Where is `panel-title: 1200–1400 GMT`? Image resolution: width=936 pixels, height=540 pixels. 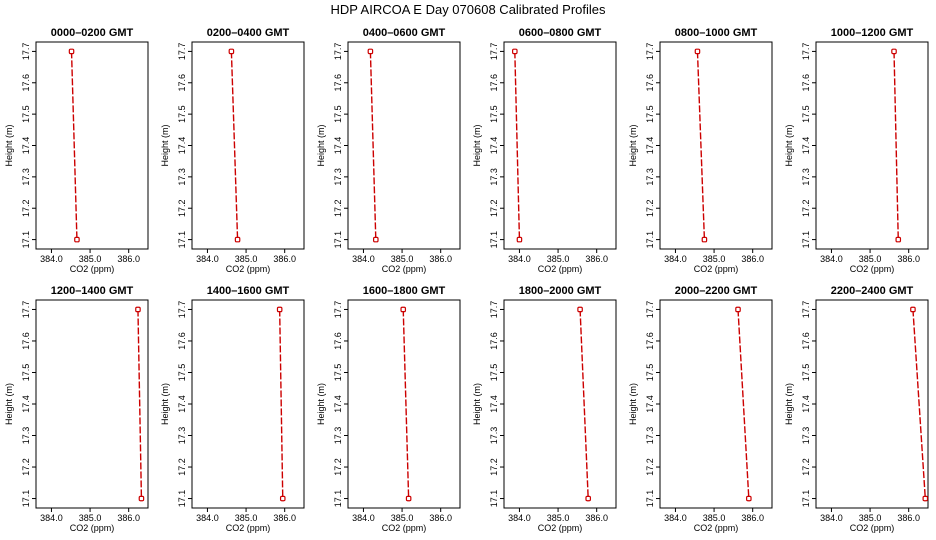
panel-title: 1200–1400 GMT is located at coordinates (92, 291).